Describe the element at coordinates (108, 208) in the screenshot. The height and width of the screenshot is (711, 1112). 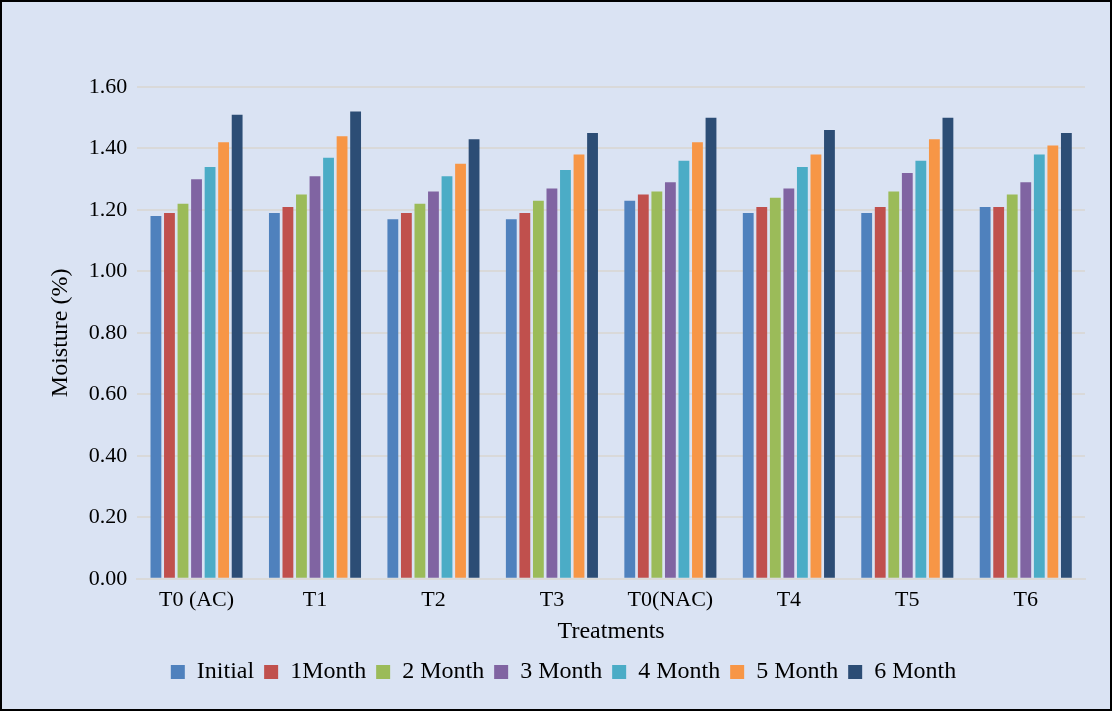
I see `y-tick-label: 1.20` at that location.